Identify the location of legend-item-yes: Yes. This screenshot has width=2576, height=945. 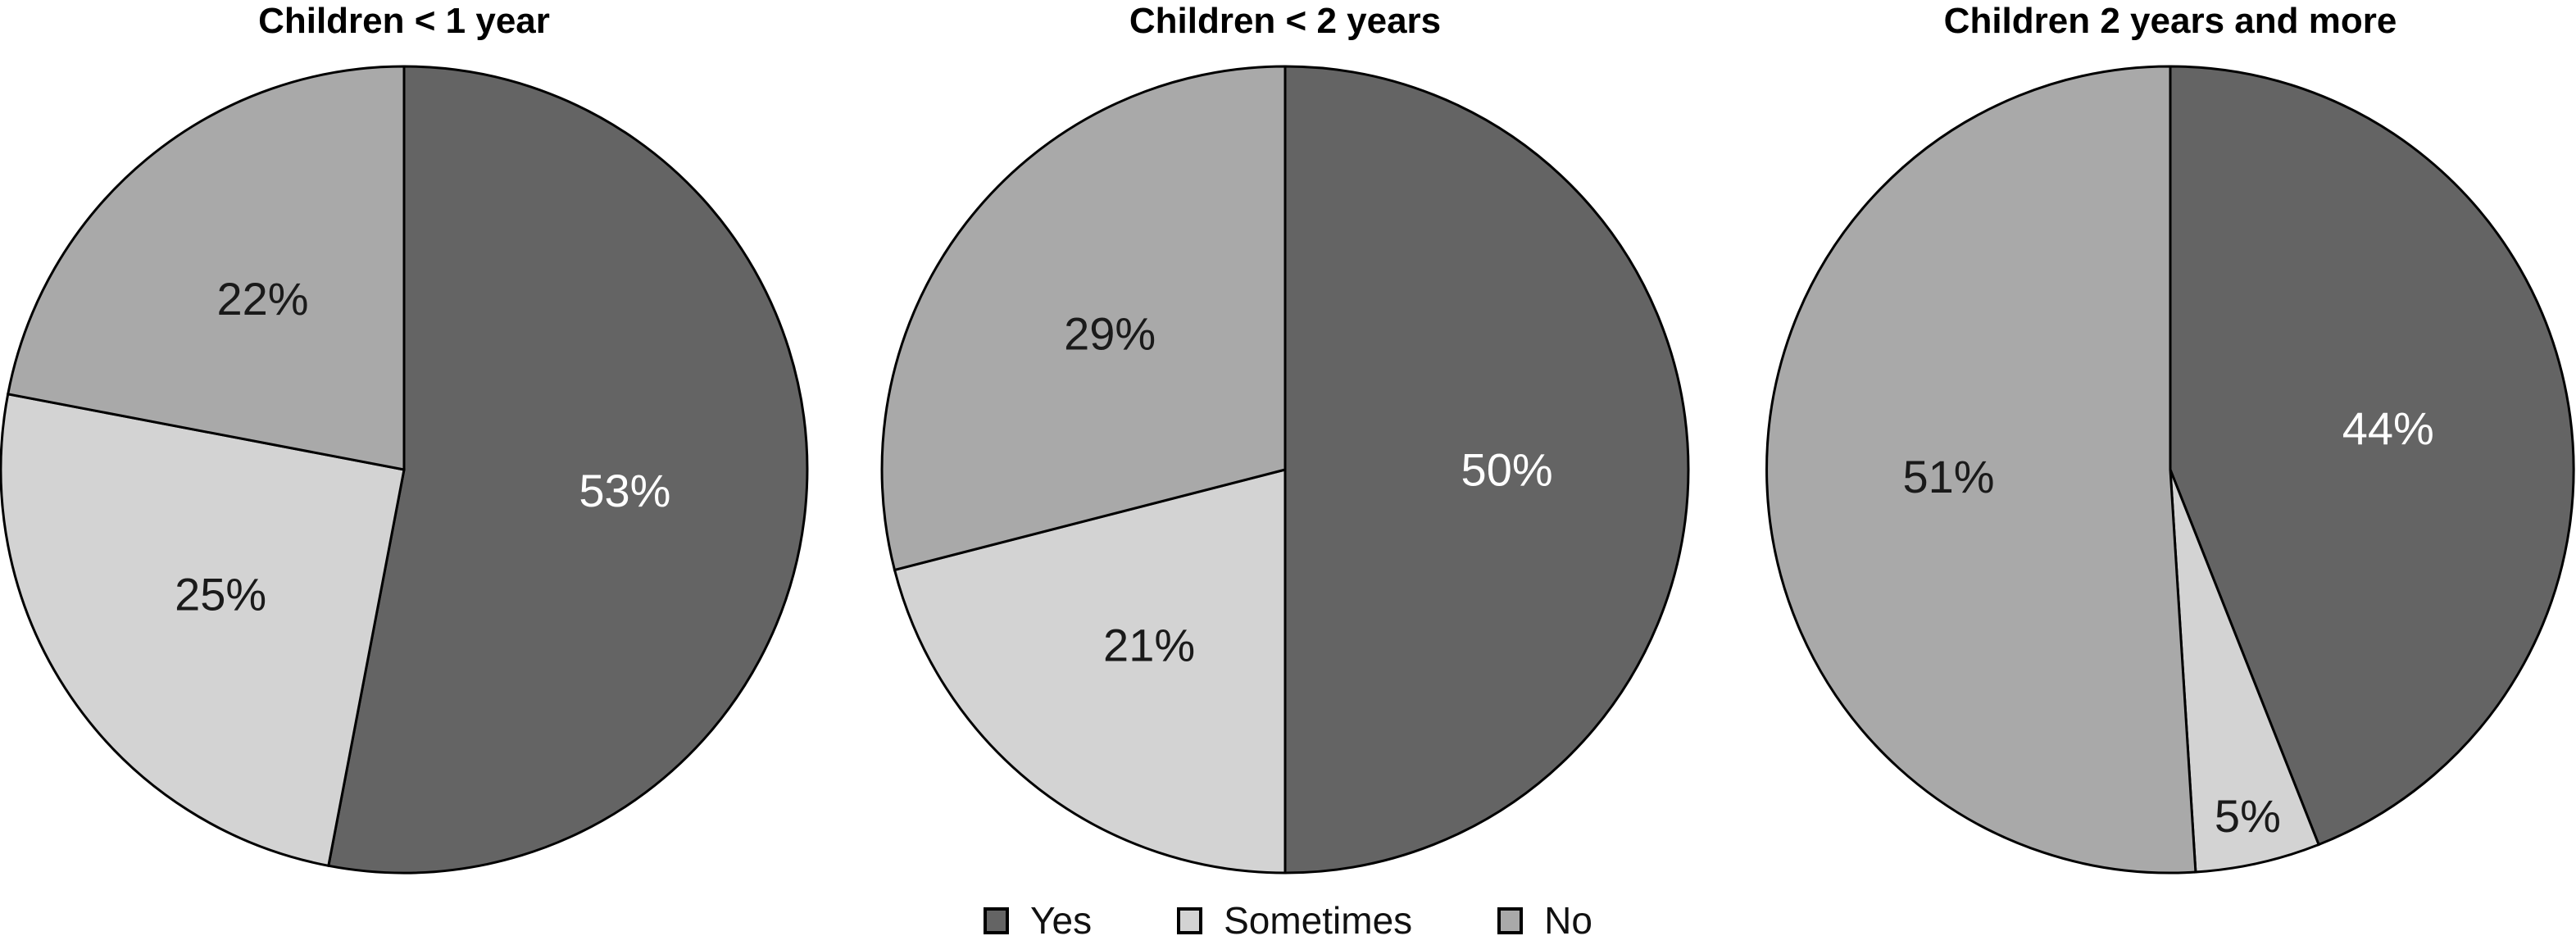
(1038, 920).